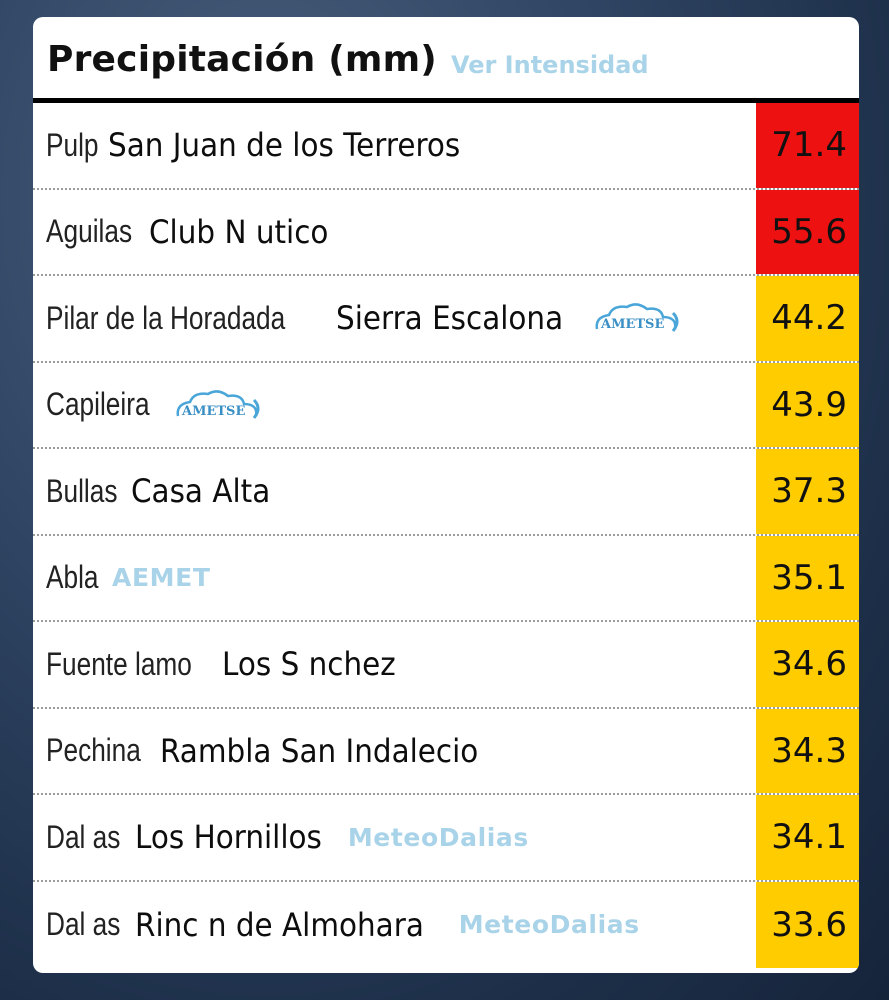 Image resolution: width=889 pixels, height=1000 pixels. Describe the element at coordinates (394, 405) in the screenshot. I see `station-name-cell: Capileira AMETSE` at that location.